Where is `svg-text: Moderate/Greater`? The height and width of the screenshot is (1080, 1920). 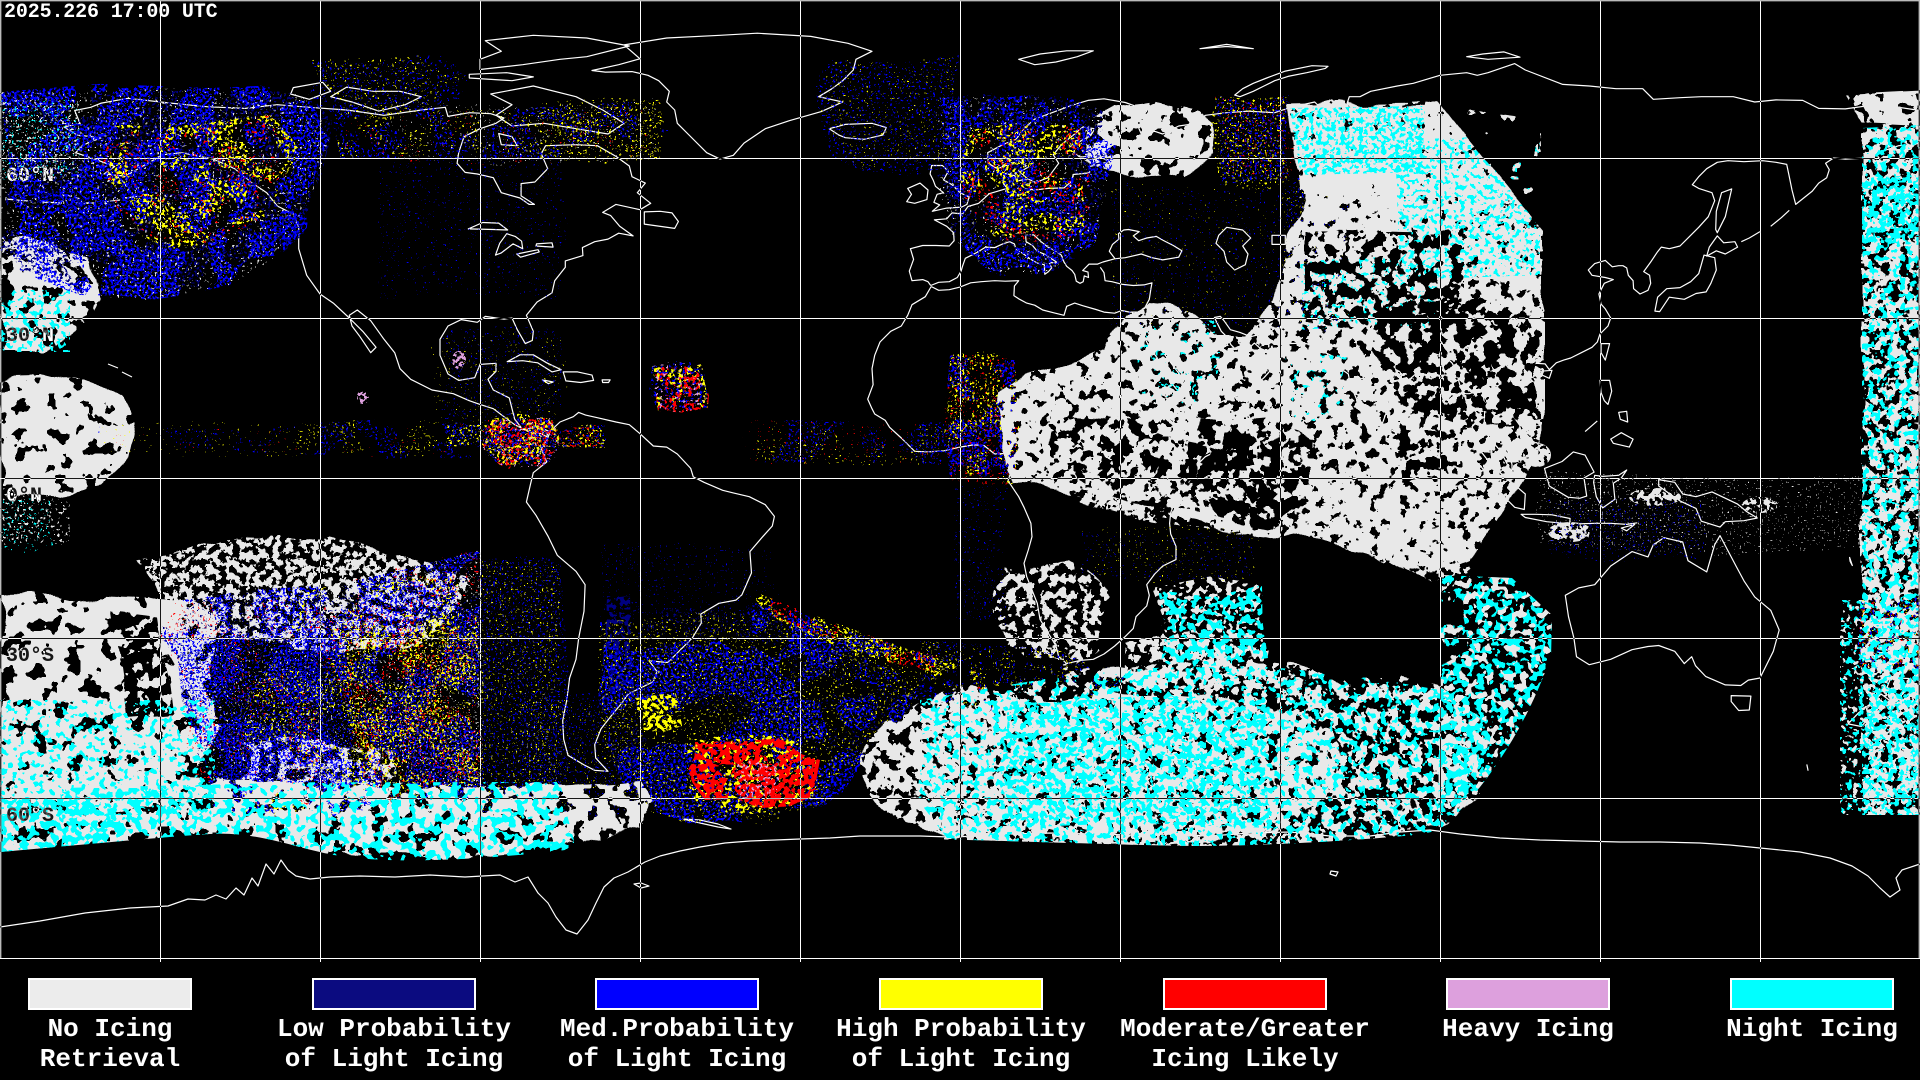
svg-text: Moderate/Greater is located at coordinates (1245, 1029).